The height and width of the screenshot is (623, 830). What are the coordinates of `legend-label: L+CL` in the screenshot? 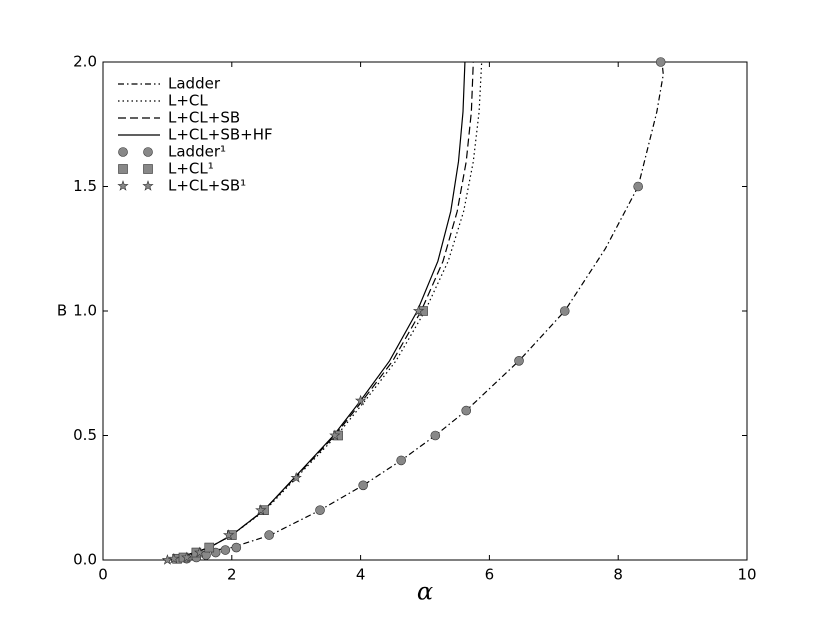 It's located at (188, 101).